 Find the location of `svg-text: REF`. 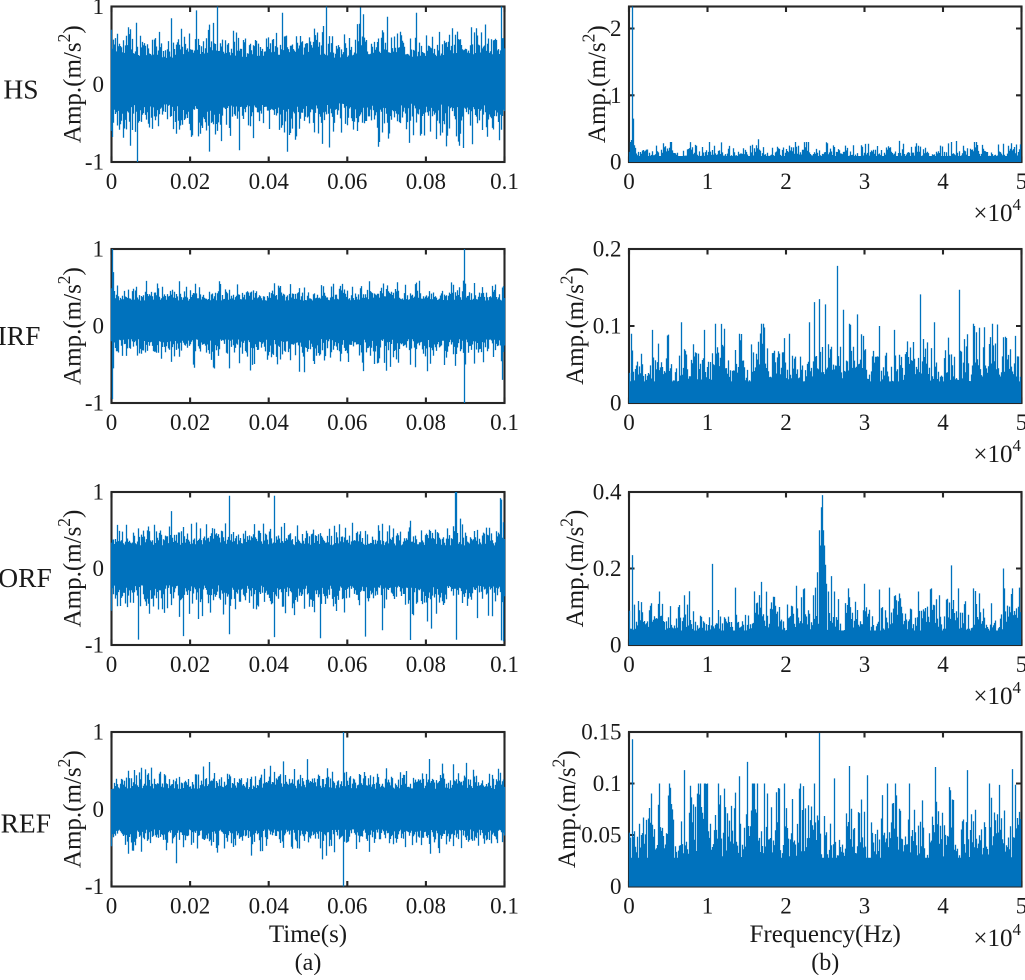

svg-text: REF is located at coordinates (26, 823).